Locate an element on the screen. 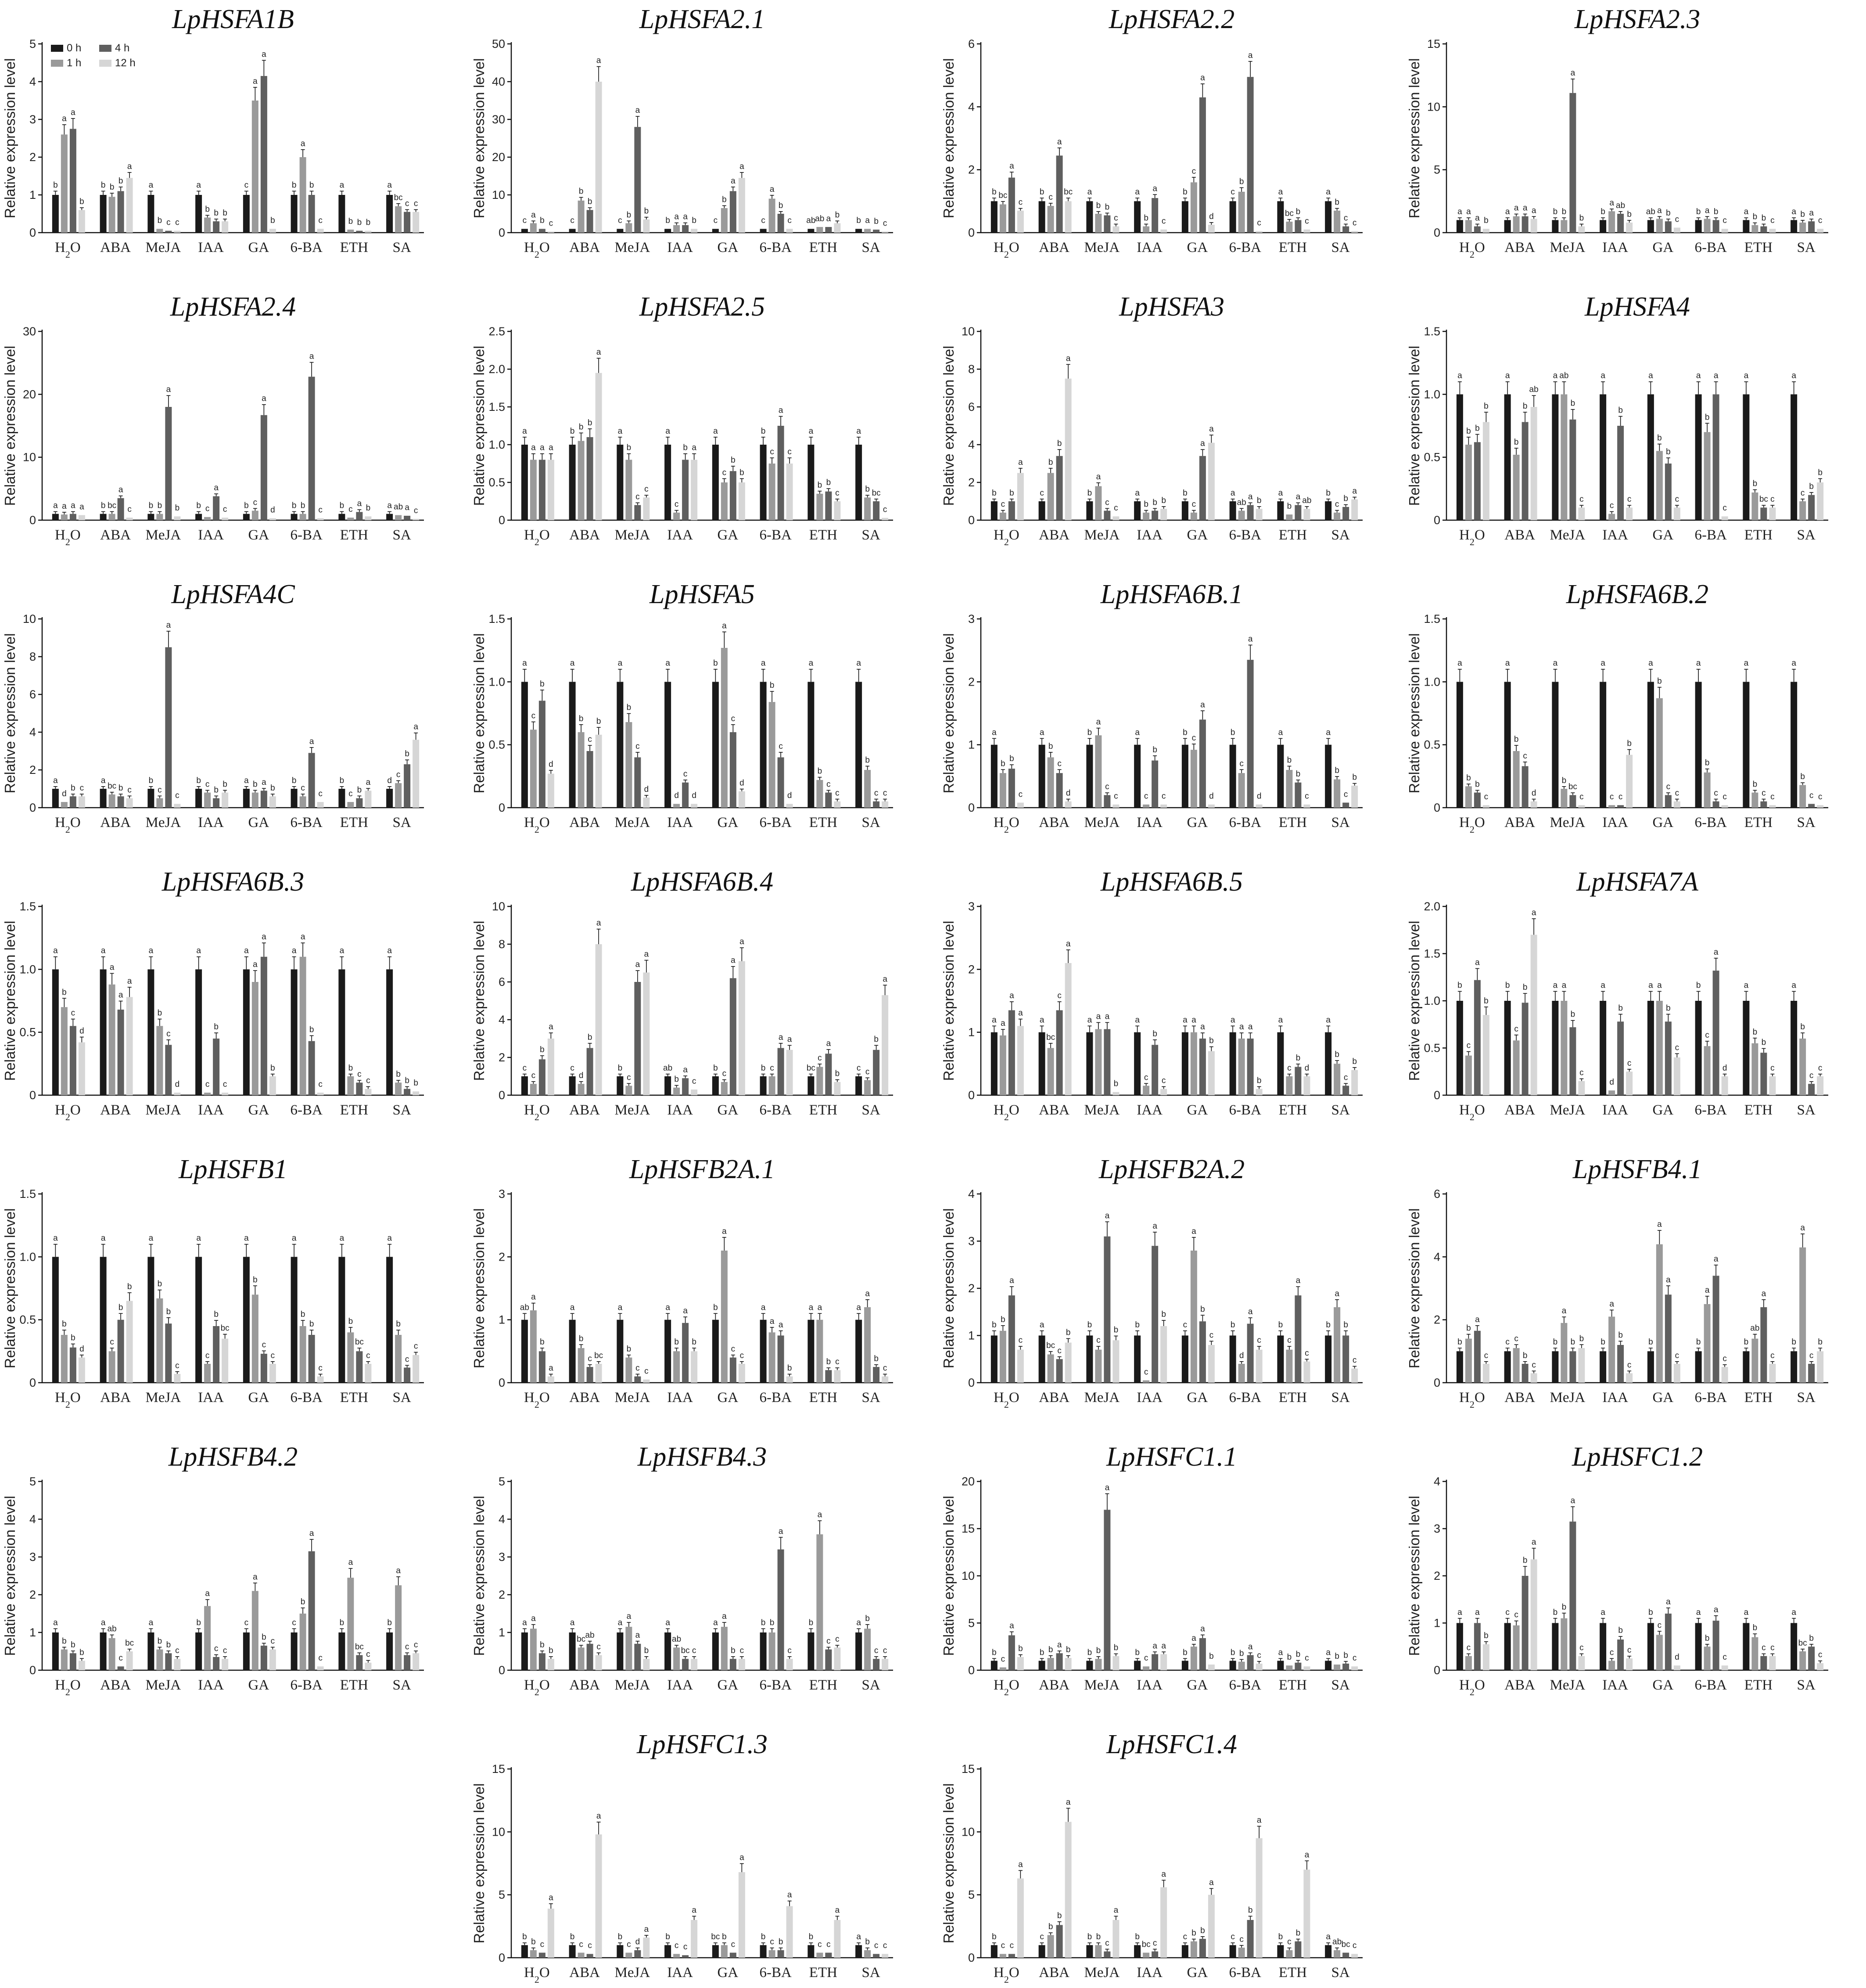 Image resolution: width=1866 pixels, height=1988 pixels. x-category-label: MeJA is located at coordinates (163, 1110).